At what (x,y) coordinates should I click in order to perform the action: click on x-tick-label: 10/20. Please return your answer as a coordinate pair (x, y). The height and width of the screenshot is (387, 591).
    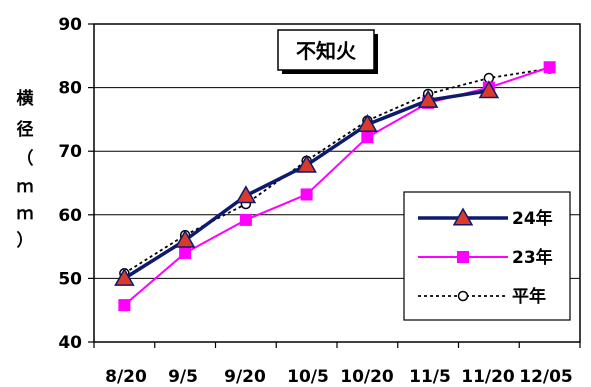
    Looking at the image, I should click on (367, 377).